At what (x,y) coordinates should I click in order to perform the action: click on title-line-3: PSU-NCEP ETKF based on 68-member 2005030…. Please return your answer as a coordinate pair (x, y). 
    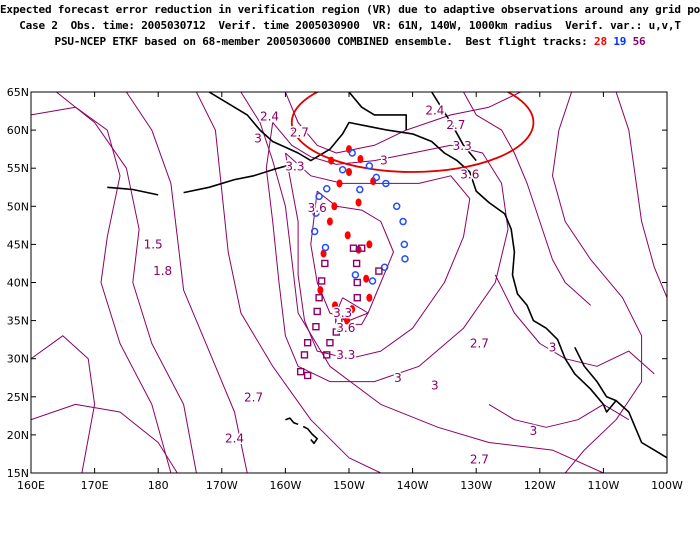
    Looking at the image, I should click on (350, 41).